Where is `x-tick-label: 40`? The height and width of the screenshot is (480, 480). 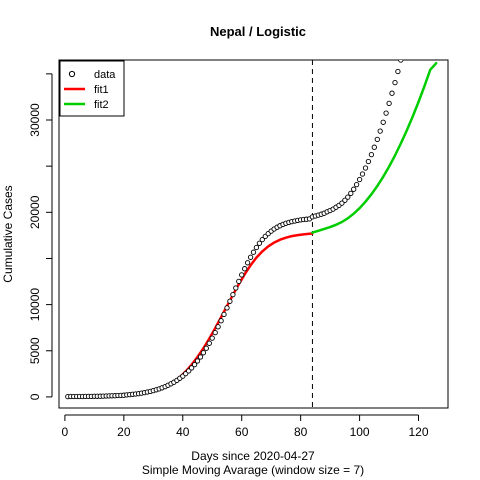 x-tick-label: 40 is located at coordinates (183, 432).